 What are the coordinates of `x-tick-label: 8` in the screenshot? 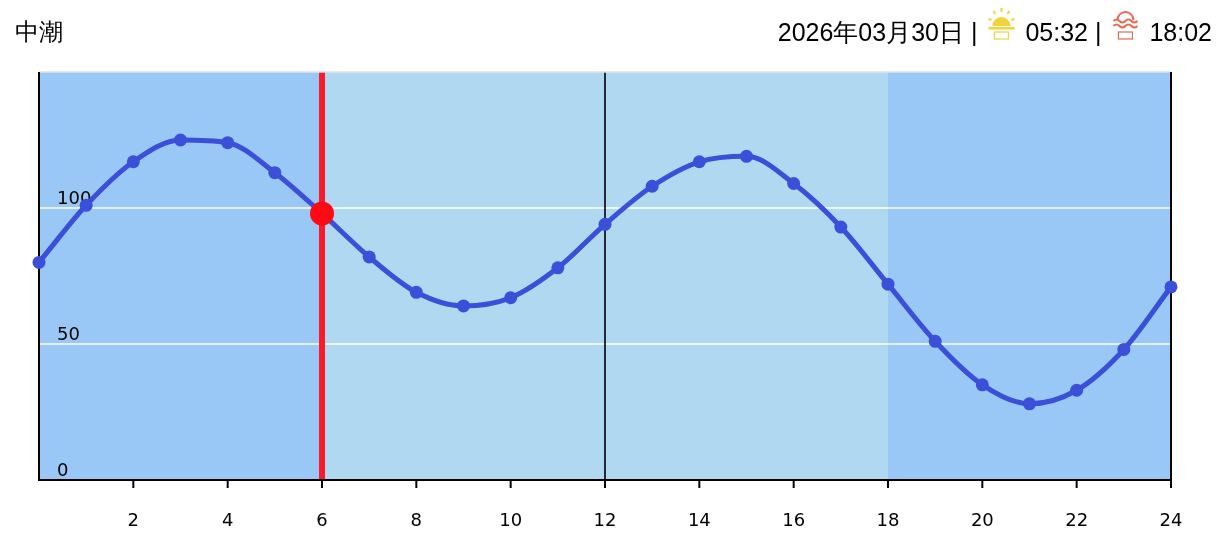 It's located at (416, 519).